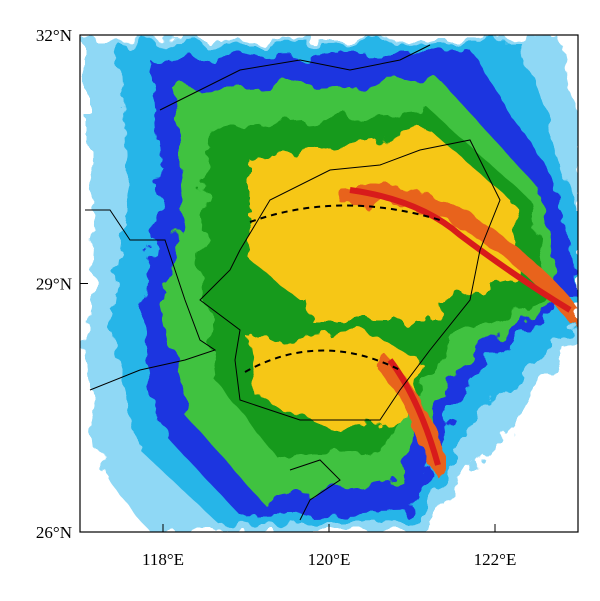 This screenshot has width=600, height=601. What do you see at coordinates (329, 559) in the screenshot?
I see `x-tick-label: 120°E` at bounding box center [329, 559].